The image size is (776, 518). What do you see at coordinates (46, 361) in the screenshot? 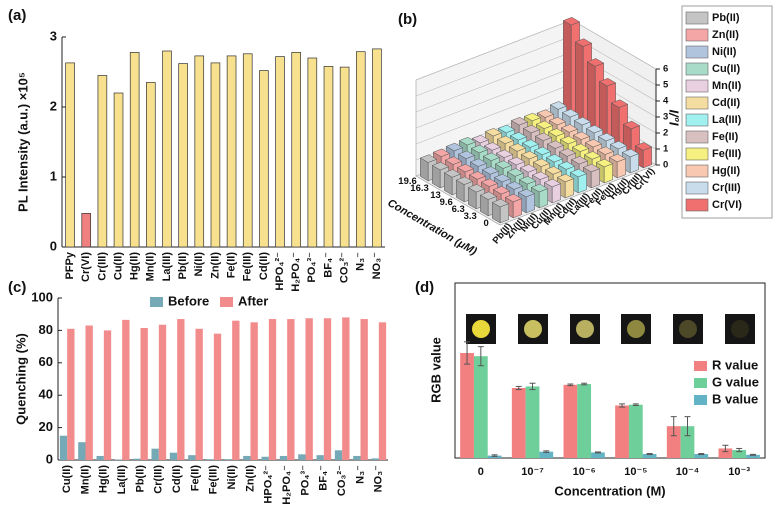
I see `y-tick-label: 60` at bounding box center [46, 361].